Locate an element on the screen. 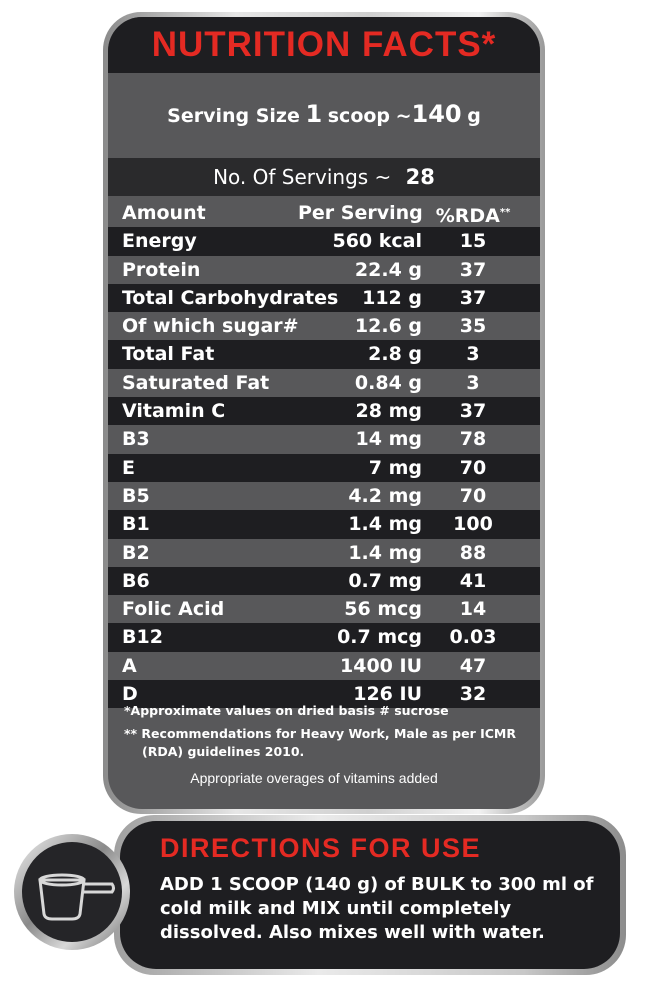 This screenshot has height=1000, width=646. nutrient-per-serving: 22.4 g is located at coordinates (388, 269).